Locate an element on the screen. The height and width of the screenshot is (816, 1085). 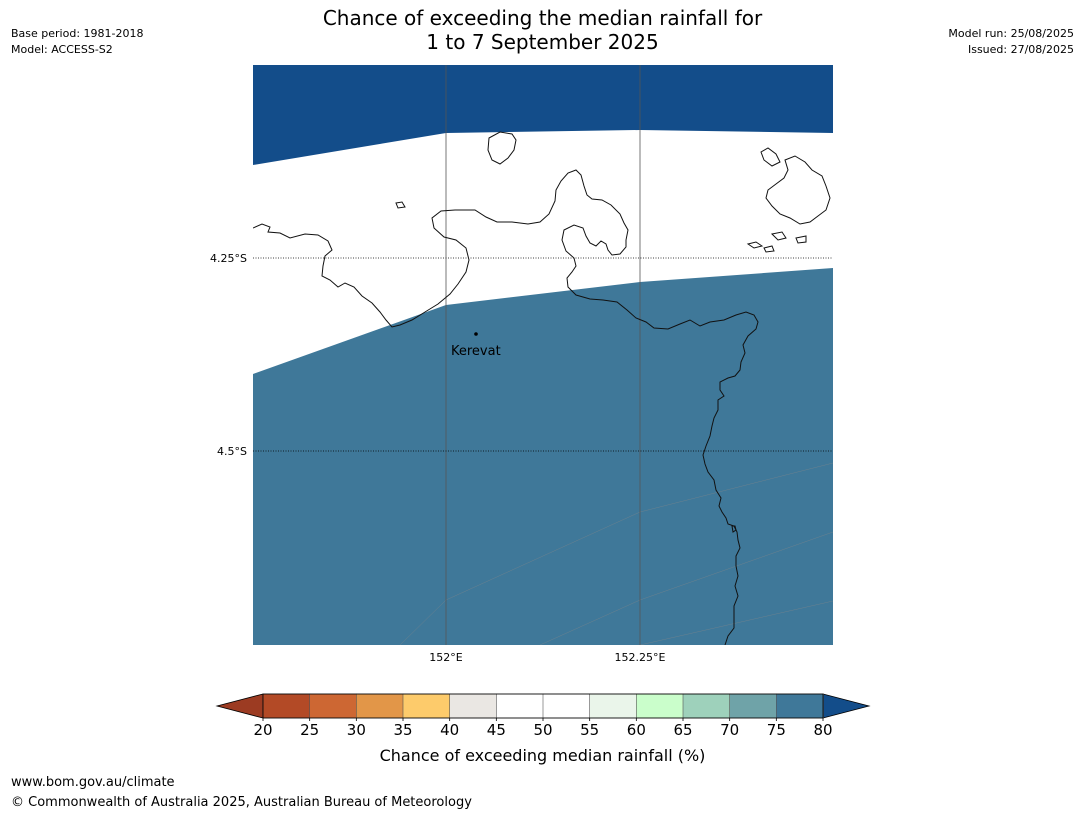
colorbar-tick-label: 30 is located at coordinates (356, 730).